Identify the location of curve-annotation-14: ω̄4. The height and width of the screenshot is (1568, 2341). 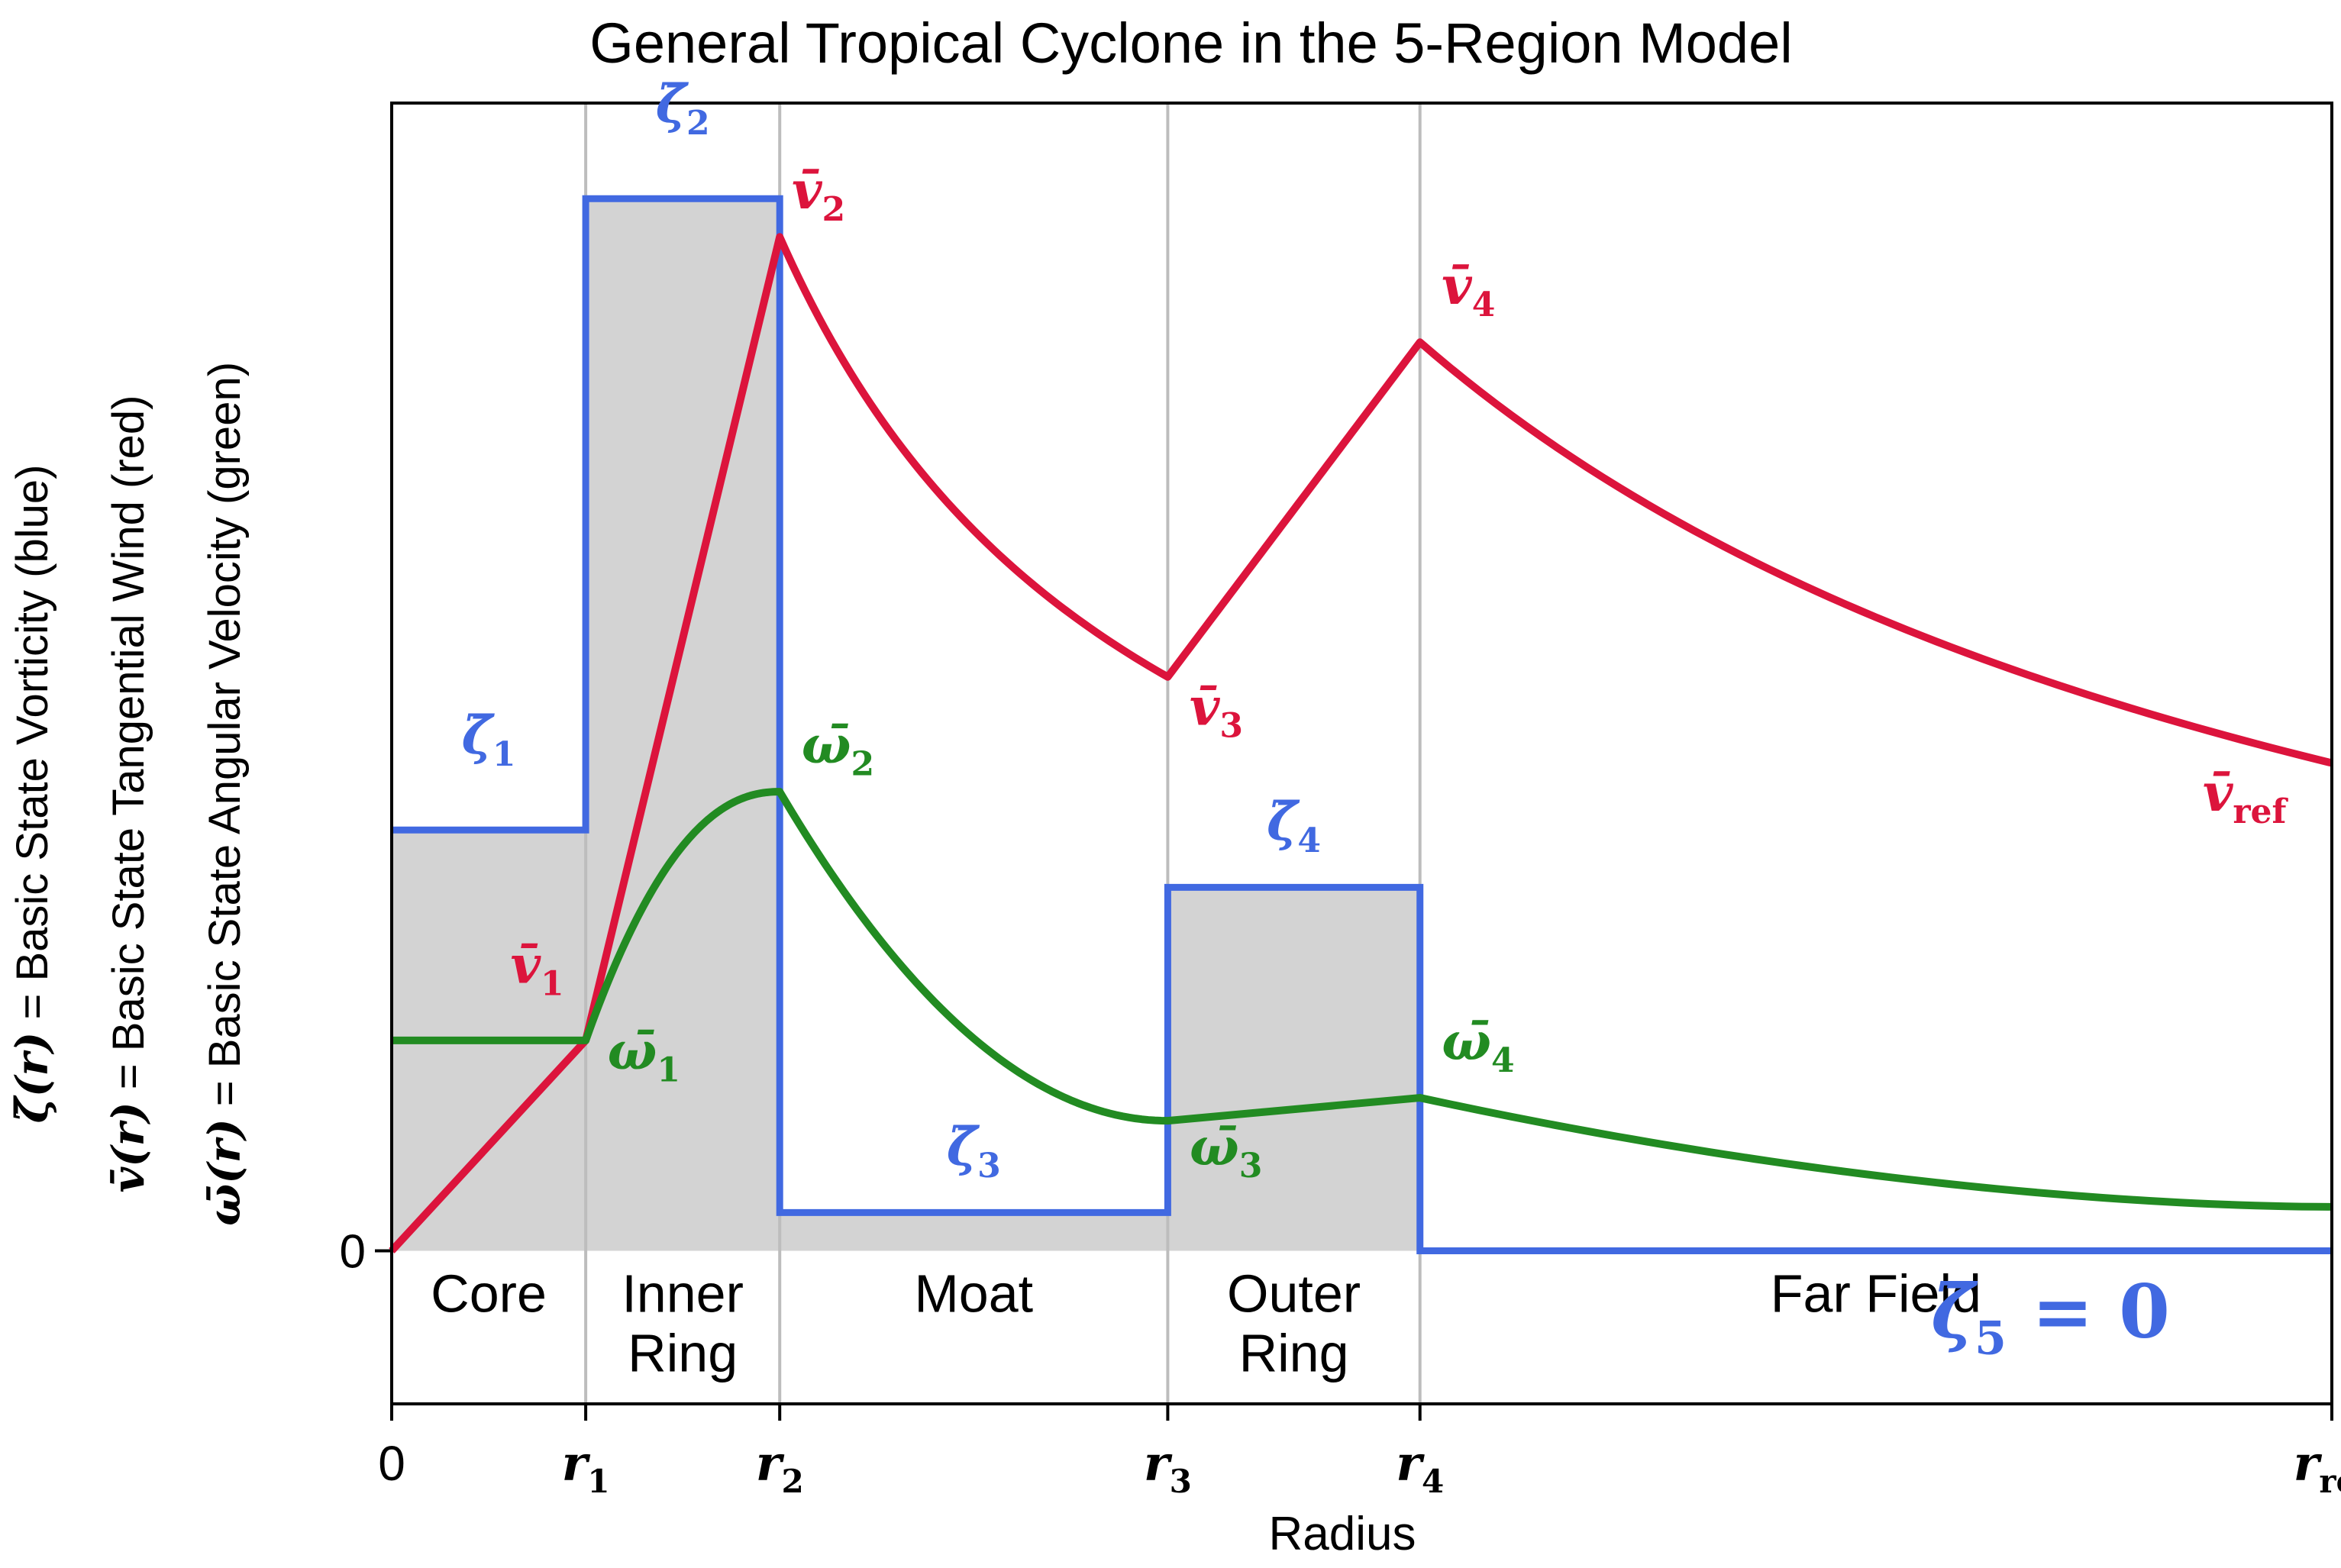
(1478, 1045).